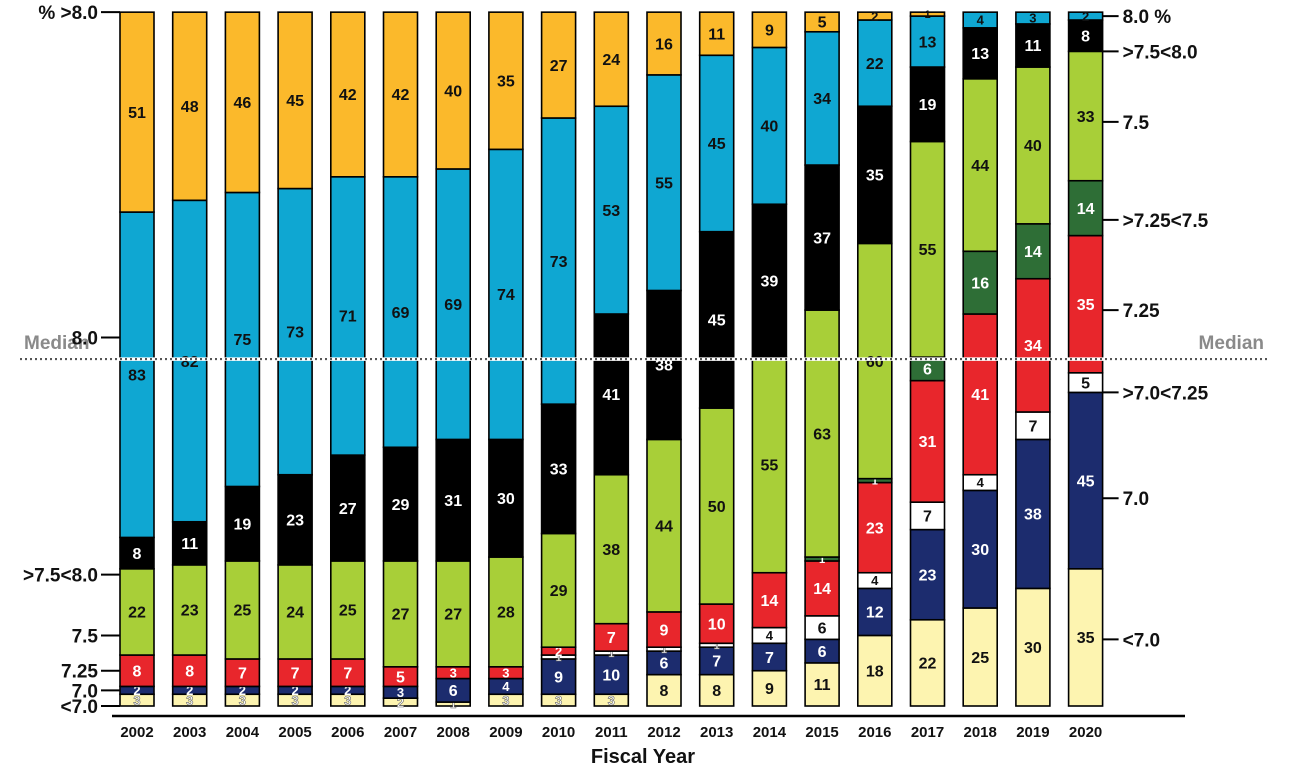 The height and width of the screenshot is (770, 1299). I want to click on segment-gt80-2009, so click(506, 81).